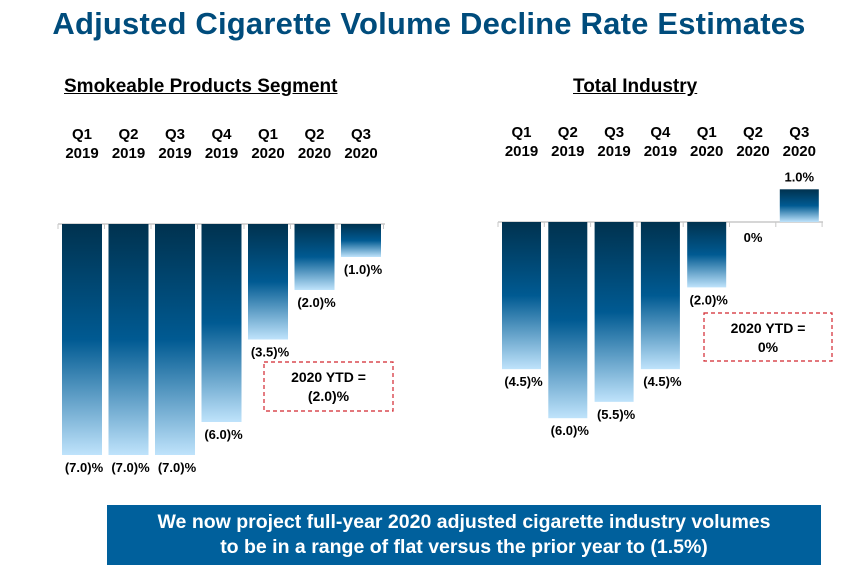 The image size is (858, 579). What do you see at coordinates (753, 237) in the screenshot?
I see `data-label: 0%` at bounding box center [753, 237].